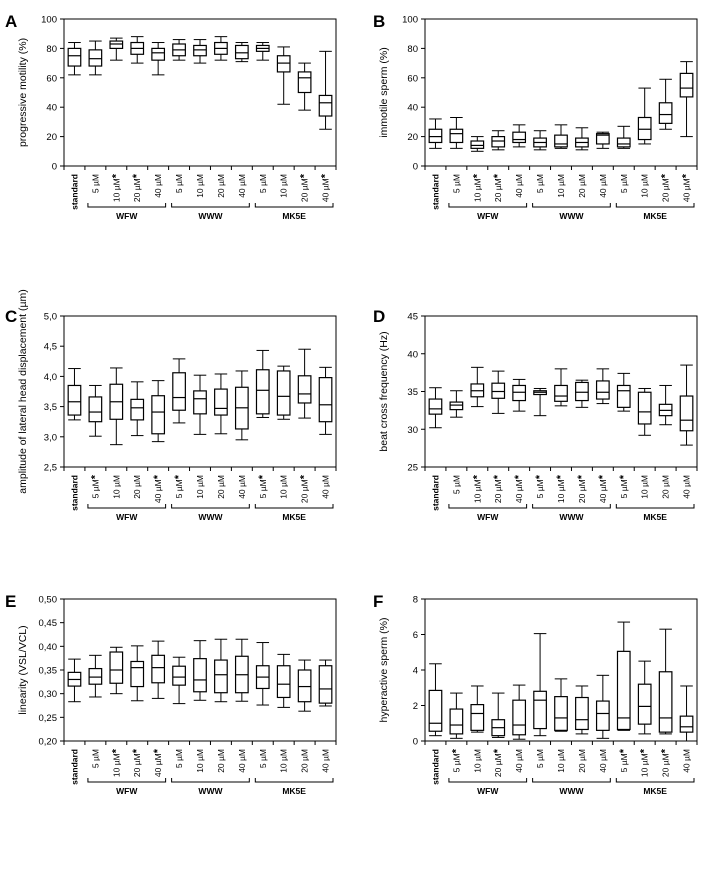  What do you see at coordinates (415, 742) in the screenshot?
I see `y-tick-label: 0` at bounding box center [415, 742].